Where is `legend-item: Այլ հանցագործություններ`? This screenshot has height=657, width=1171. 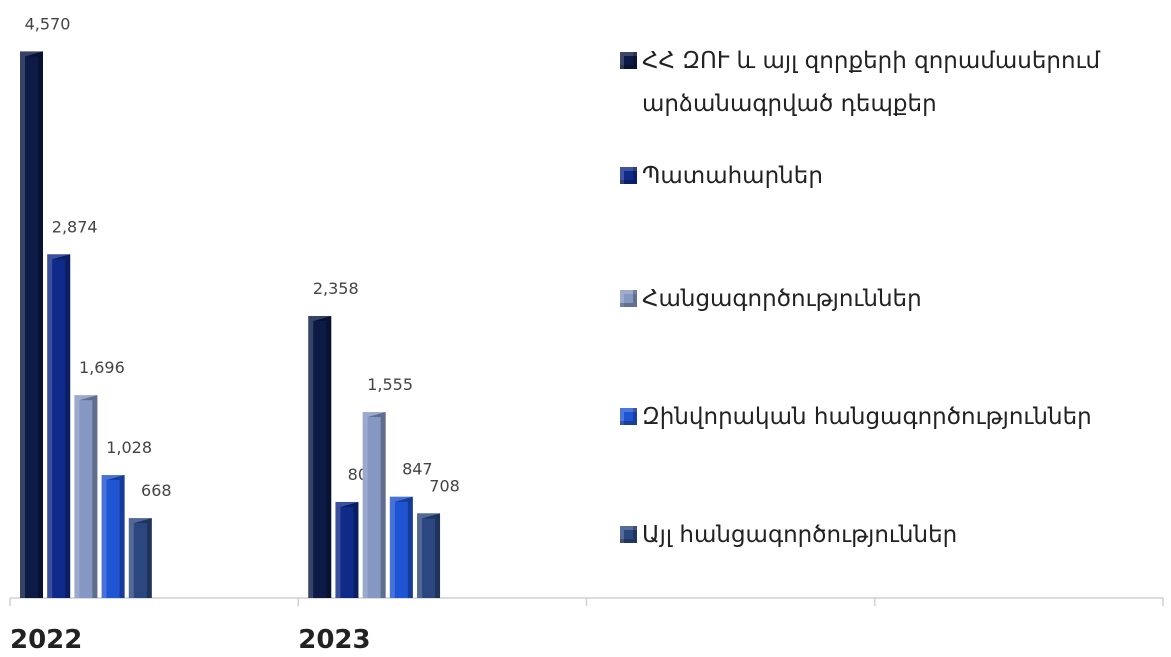 legend-item: Այլ հանցագործություններ is located at coordinates (892, 535).